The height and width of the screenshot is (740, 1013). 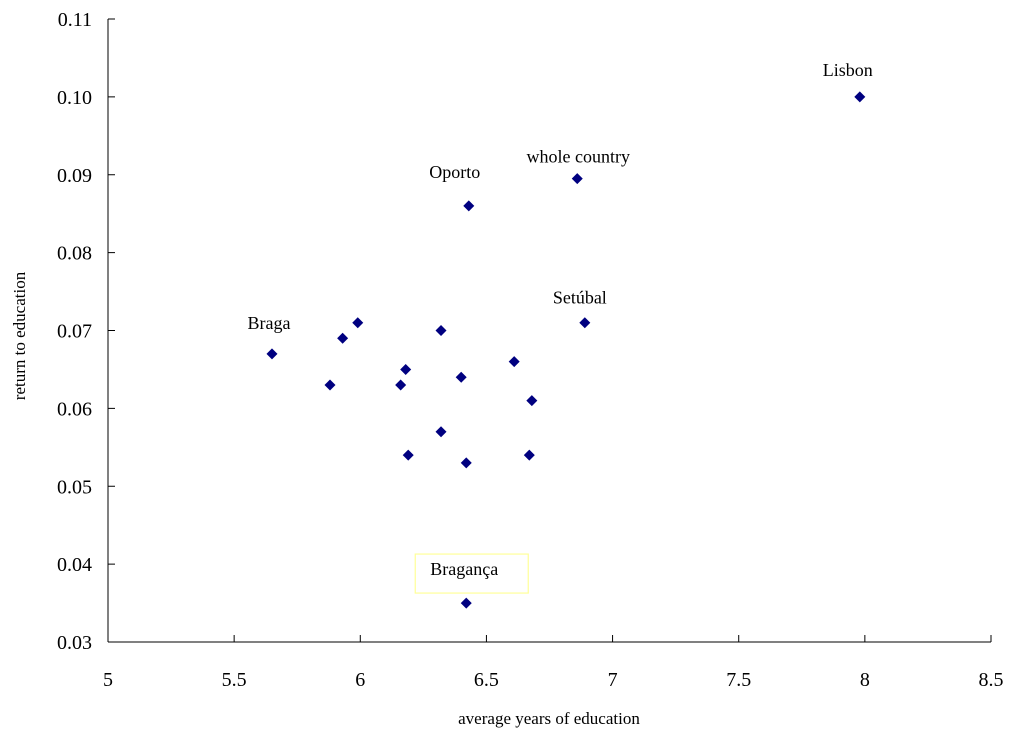 What do you see at coordinates (74, 487) in the screenshot?
I see `y-tick-label: 0.05` at bounding box center [74, 487].